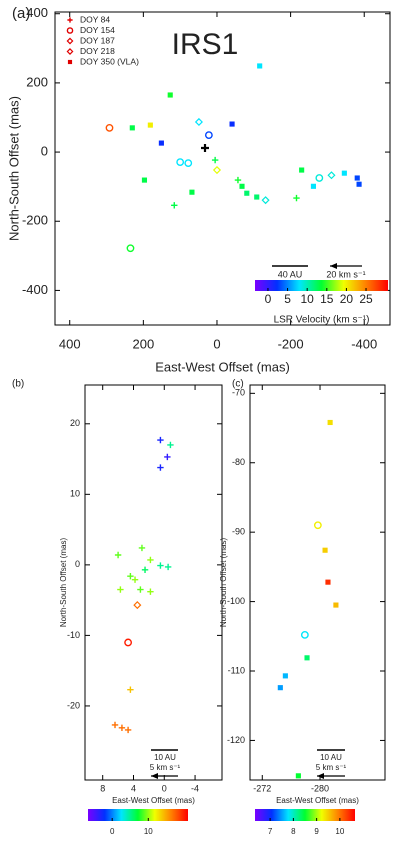 Image resolution: width=400 pixels, height=843 pixels. Describe the element at coordinates (97, 51) in the screenshot. I see `legend-label: DOY 218` at that location.